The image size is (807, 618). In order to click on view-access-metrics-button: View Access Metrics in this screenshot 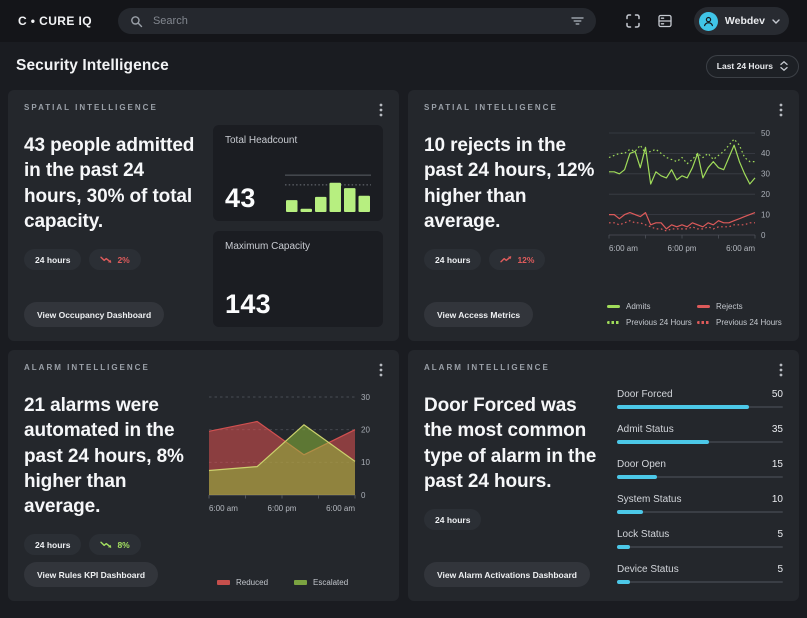, I will do `click(479, 314)`.